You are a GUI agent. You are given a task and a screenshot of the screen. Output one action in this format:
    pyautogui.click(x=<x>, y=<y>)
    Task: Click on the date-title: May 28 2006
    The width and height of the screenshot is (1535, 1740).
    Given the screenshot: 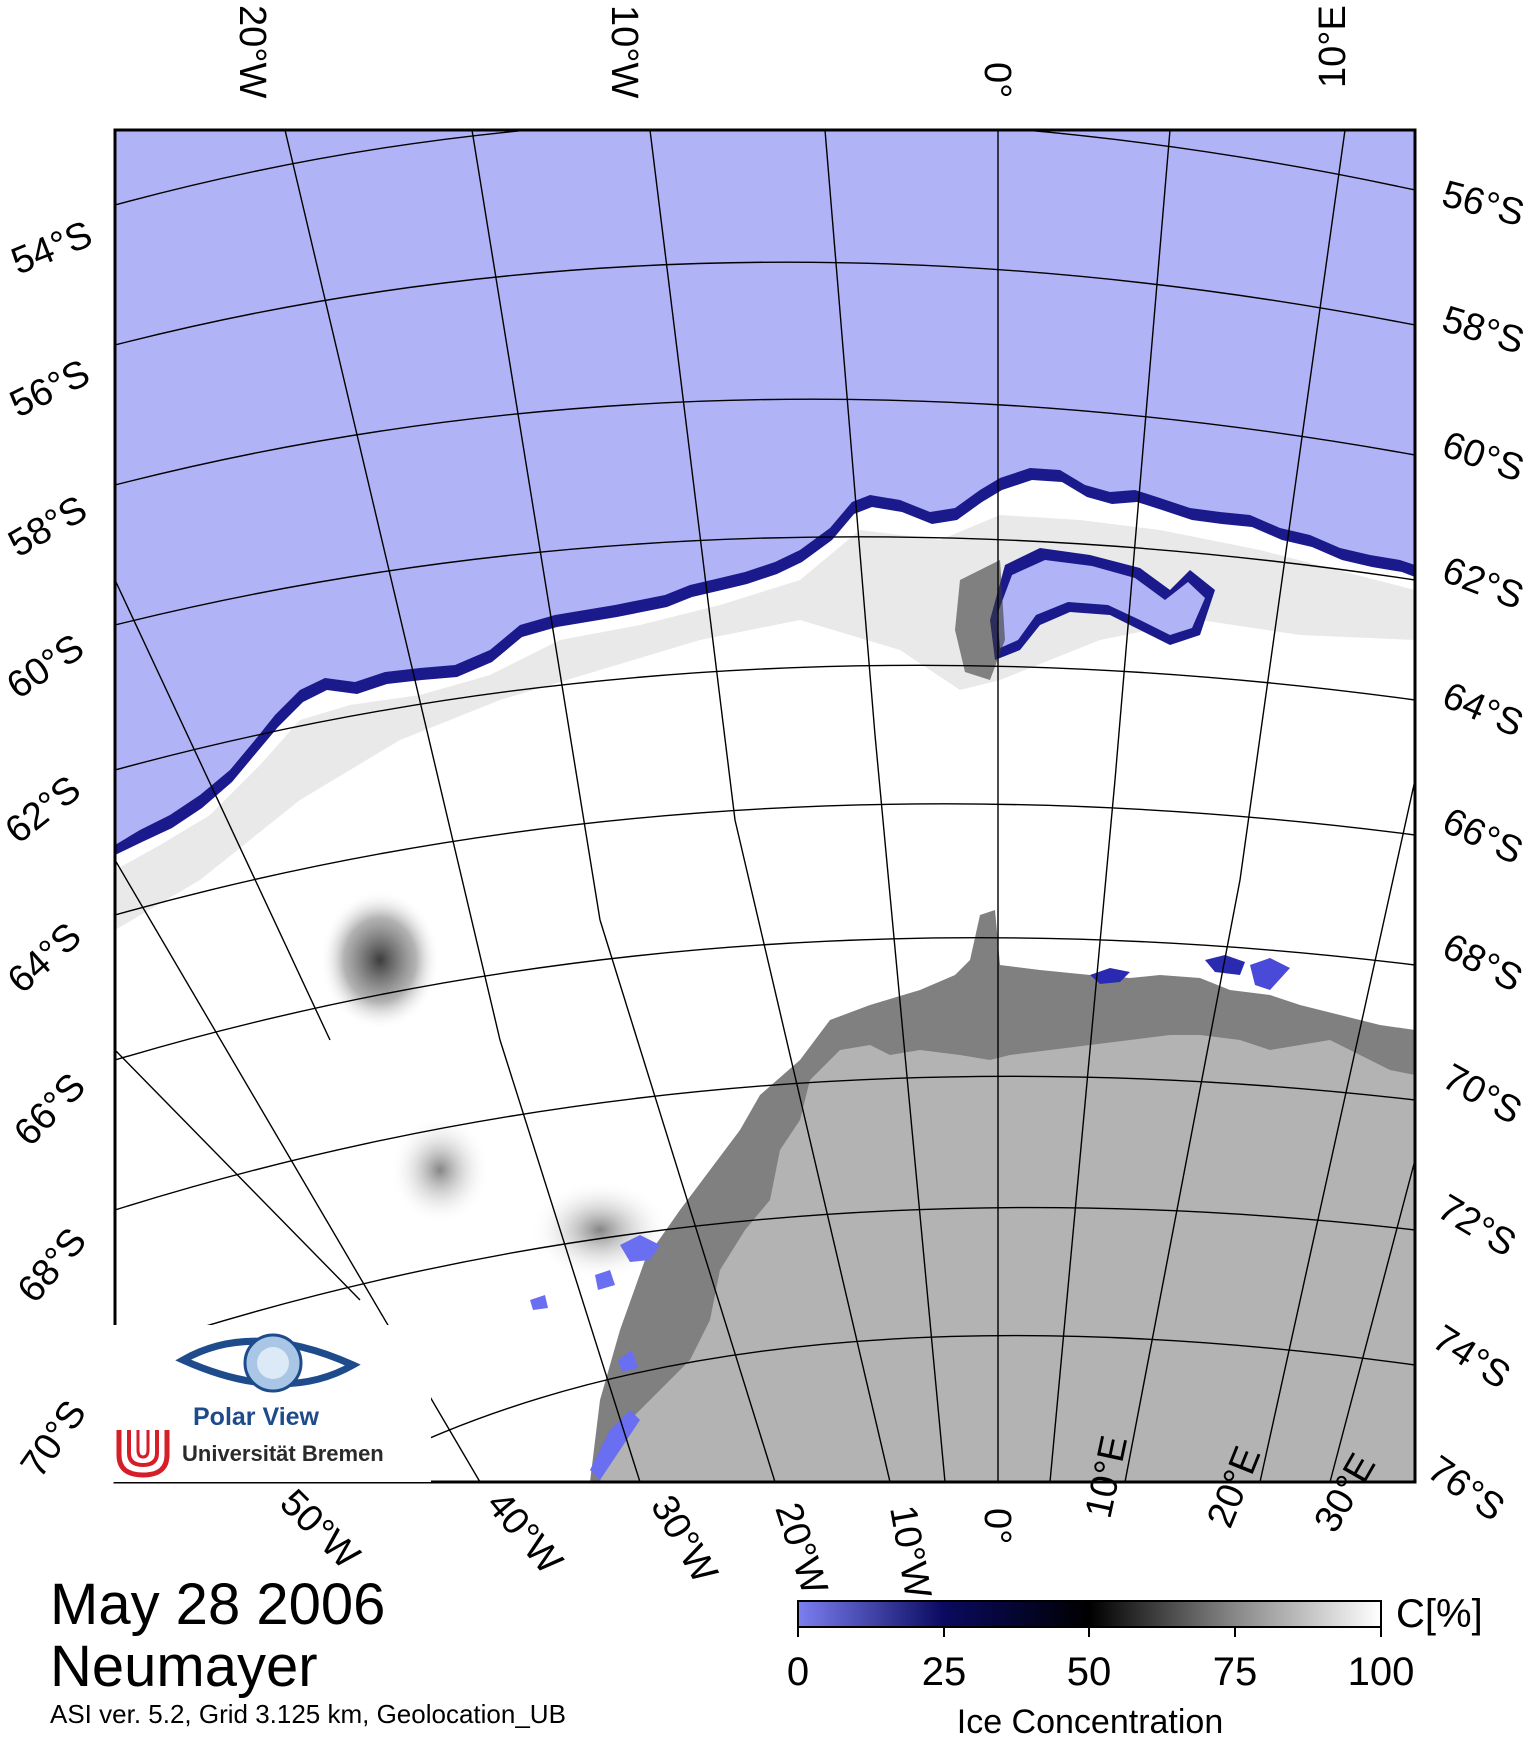 What is the action you would take?
    pyautogui.click(x=218, y=1604)
    